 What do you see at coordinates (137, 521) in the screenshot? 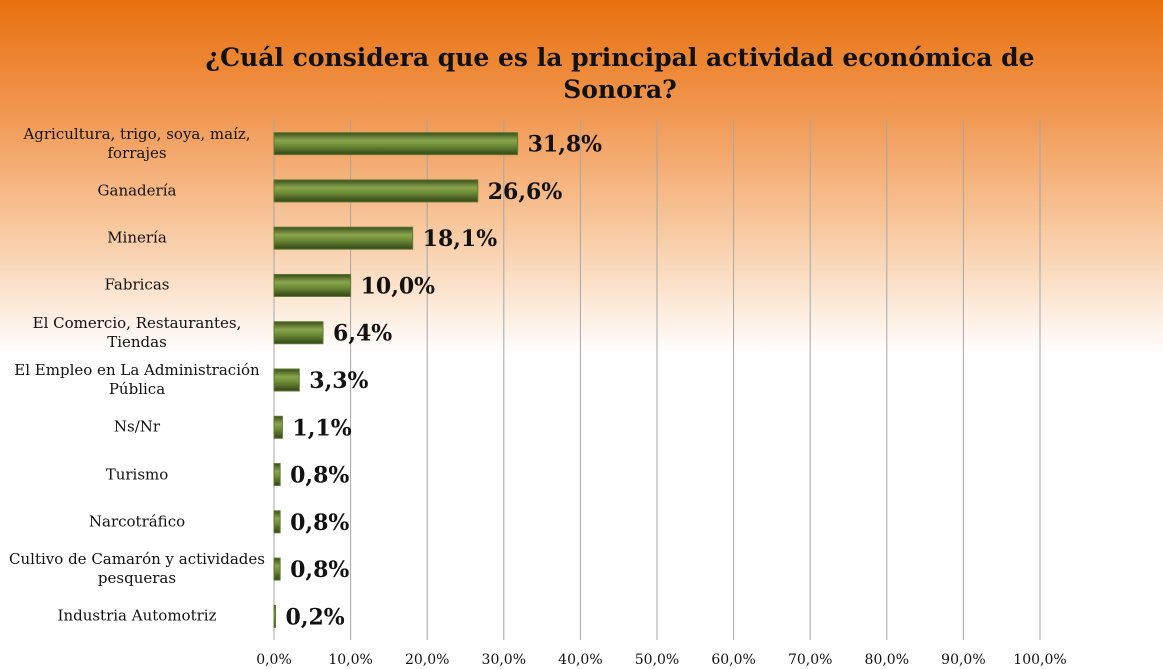
I see `y-tick-label: Narcotráfico` at bounding box center [137, 521].